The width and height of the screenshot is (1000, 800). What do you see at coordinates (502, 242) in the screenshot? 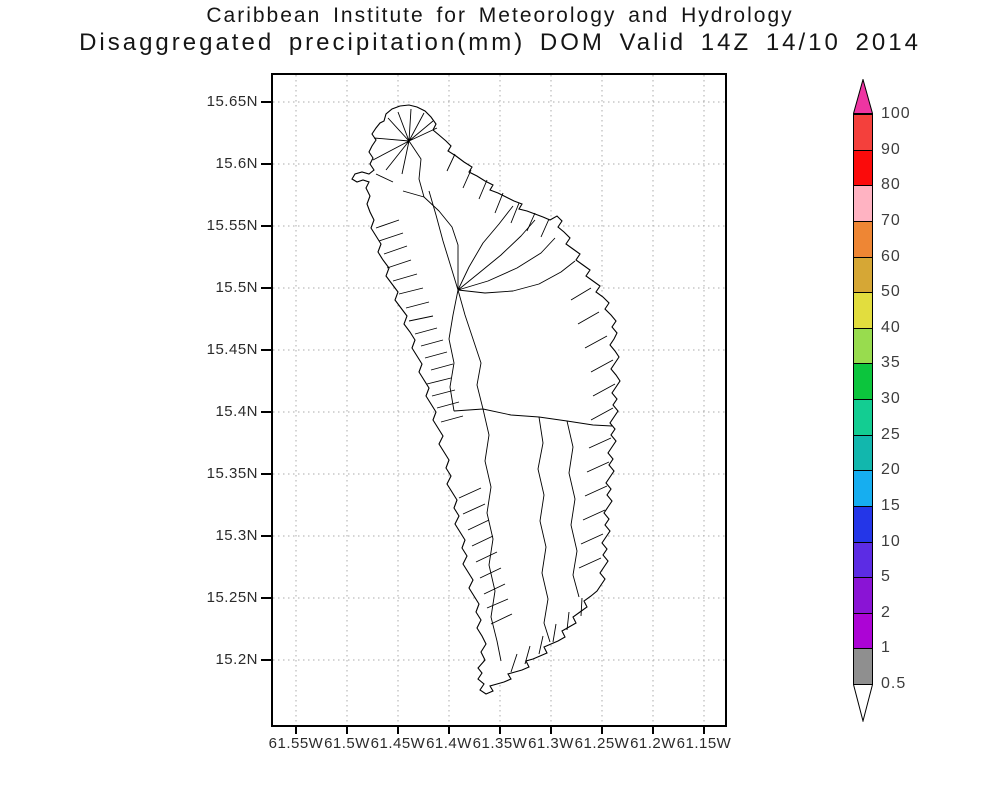
I see `watershed-northeast-divides` at bounding box center [502, 242].